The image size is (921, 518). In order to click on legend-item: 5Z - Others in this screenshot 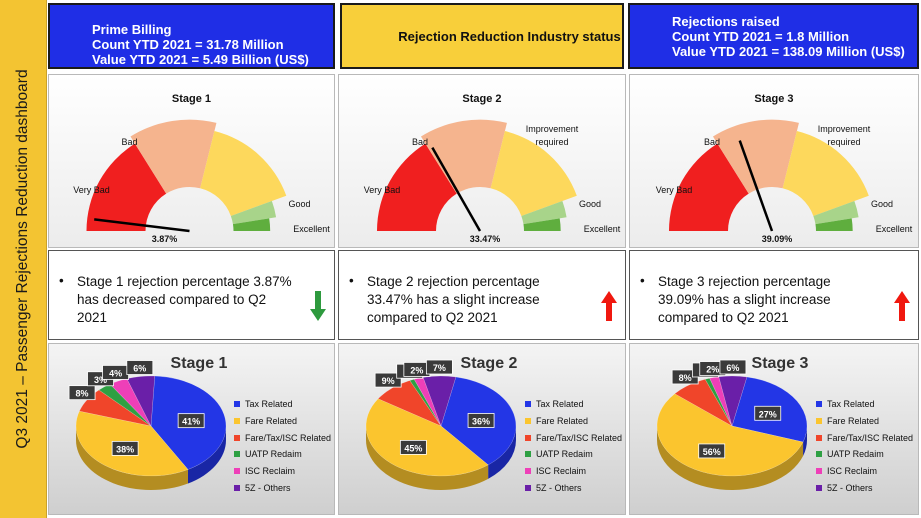, I will do `click(573, 487)`.